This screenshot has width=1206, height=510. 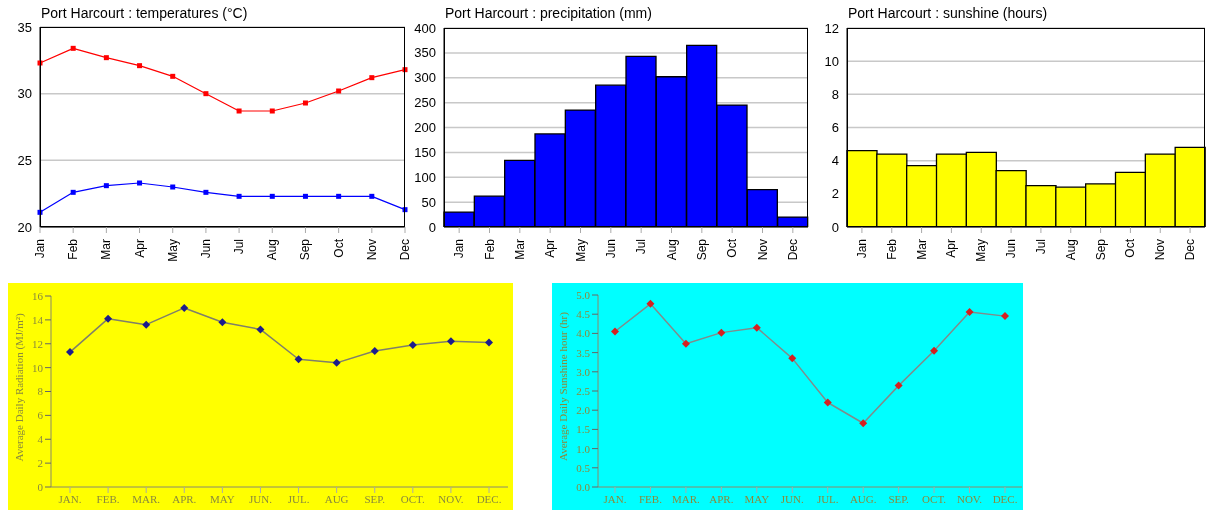 I want to click on y-tick-label: 16, so click(x=38, y=295).